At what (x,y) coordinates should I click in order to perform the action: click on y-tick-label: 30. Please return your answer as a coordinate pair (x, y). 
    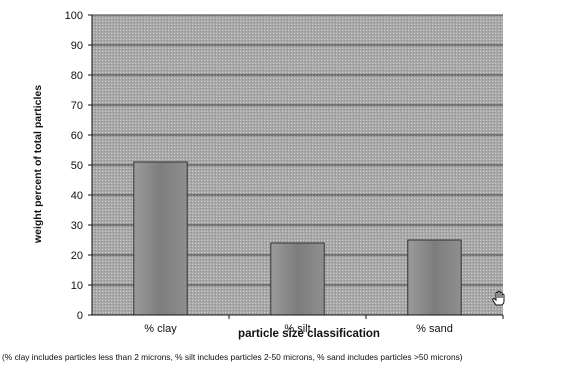
    Looking at the image, I should click on (77, 226).